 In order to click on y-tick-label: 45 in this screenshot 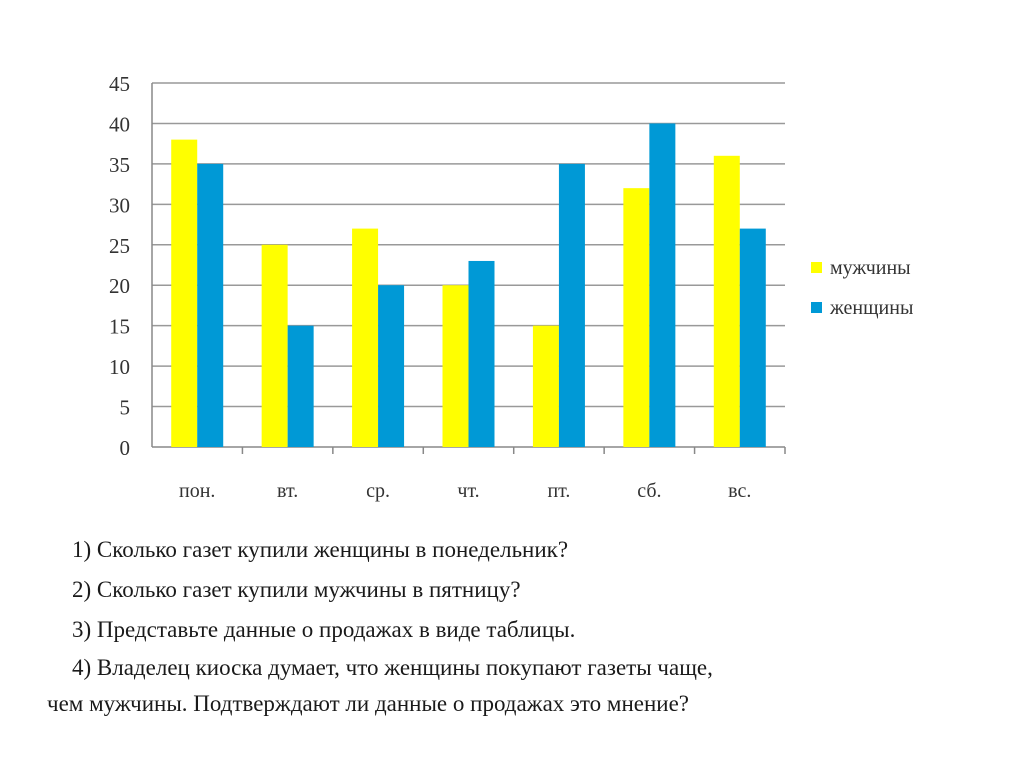, I will do `click(119, 84)`.